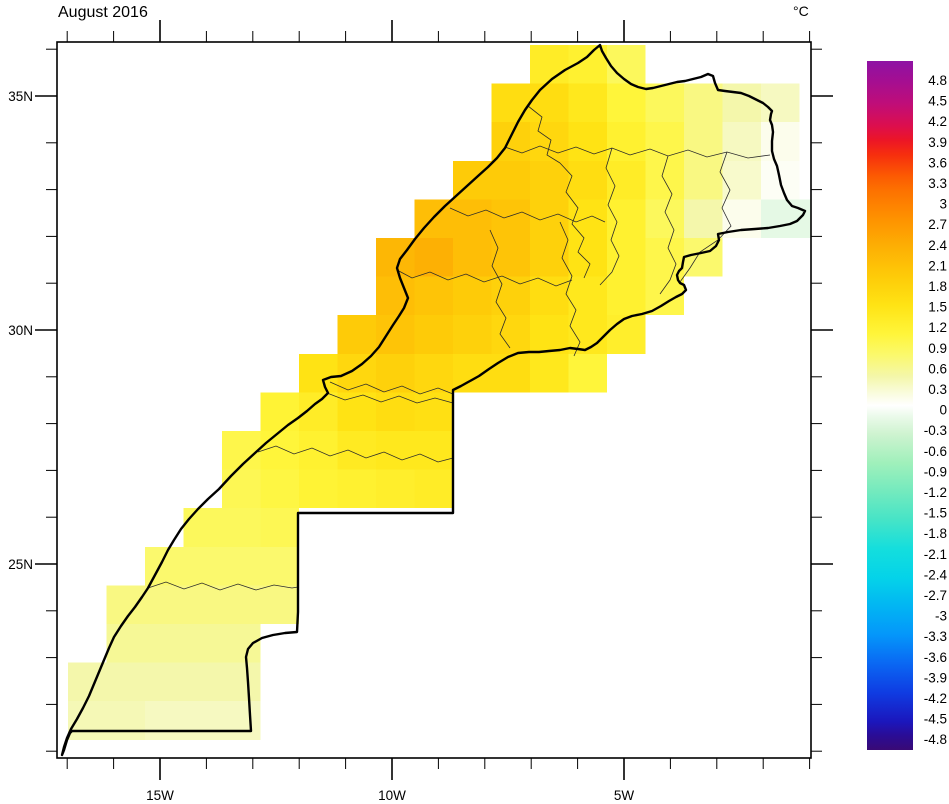 The height and width of the screenshot is (804, 949). Describe the element at coordinates (935, 492) in the screenshot. I see `colorbar-tick-label: -1.2` at that location.